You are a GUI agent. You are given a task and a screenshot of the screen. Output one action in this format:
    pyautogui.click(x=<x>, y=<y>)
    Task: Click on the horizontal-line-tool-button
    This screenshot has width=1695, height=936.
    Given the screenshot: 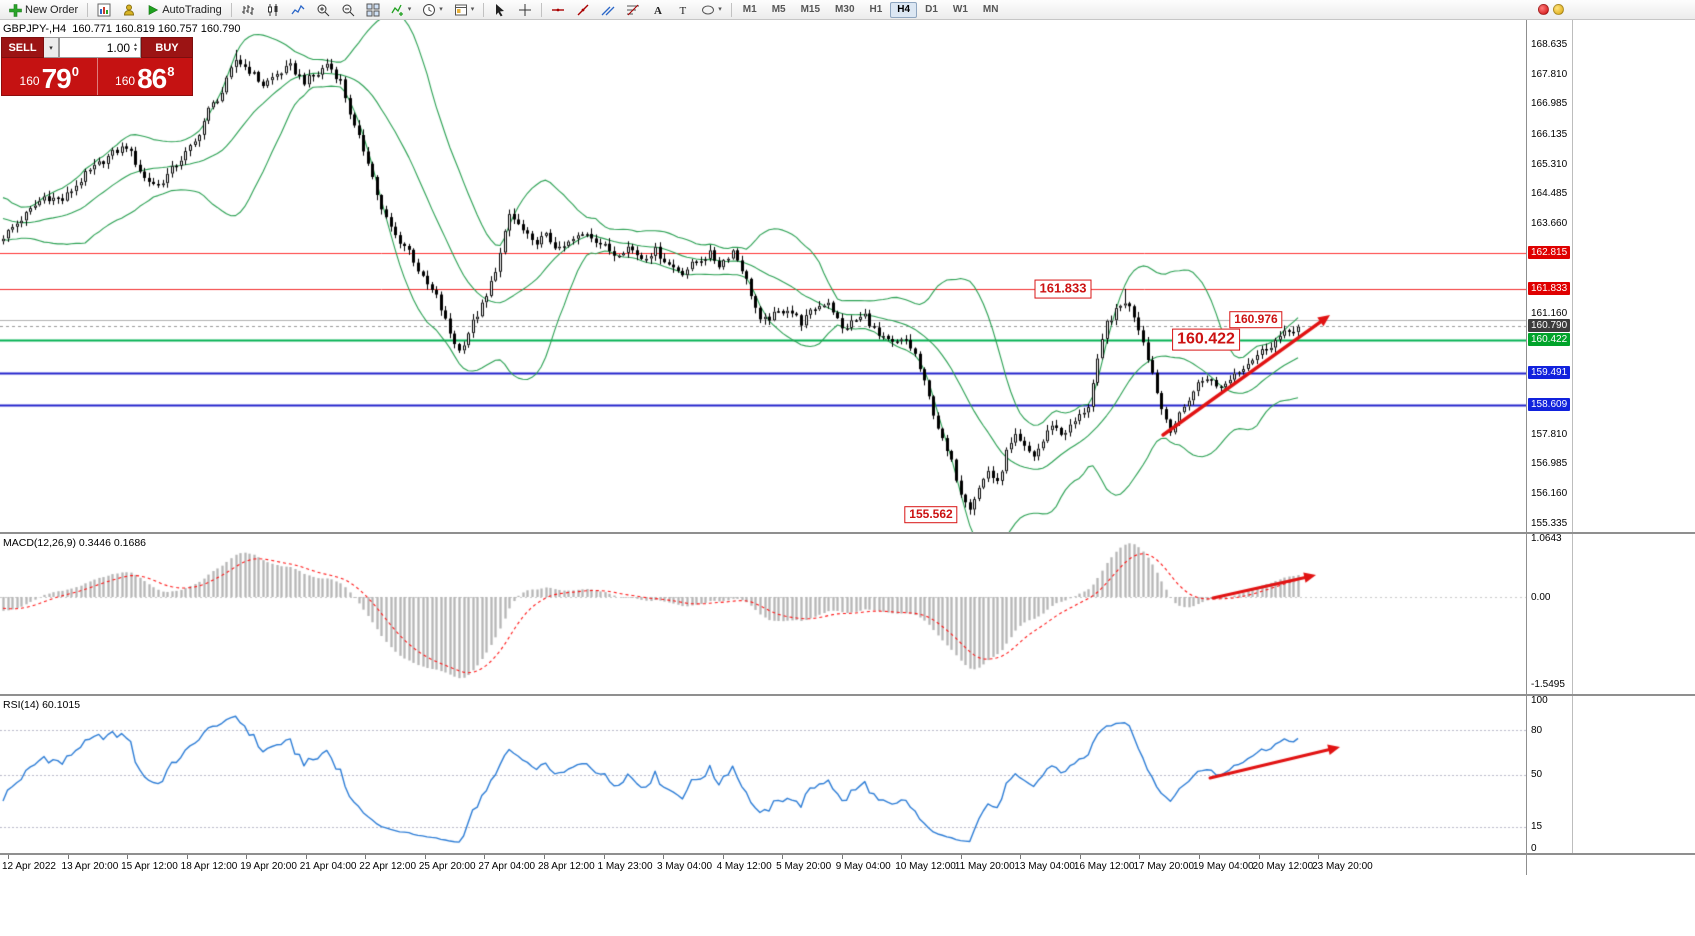 What is the action you would take?
    pyautogui.click(x=558, y=9)
    